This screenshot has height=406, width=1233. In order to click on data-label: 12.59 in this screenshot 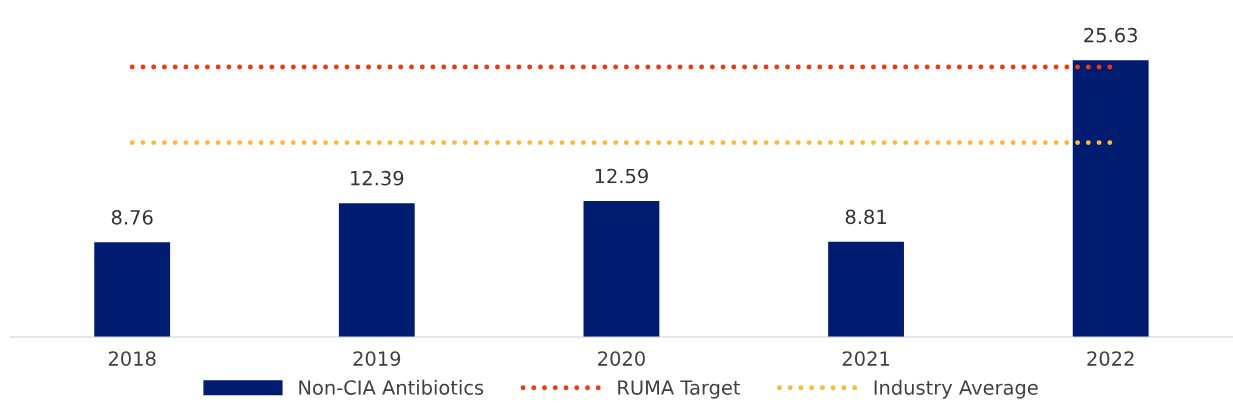, I will do `click(621, 176)`.